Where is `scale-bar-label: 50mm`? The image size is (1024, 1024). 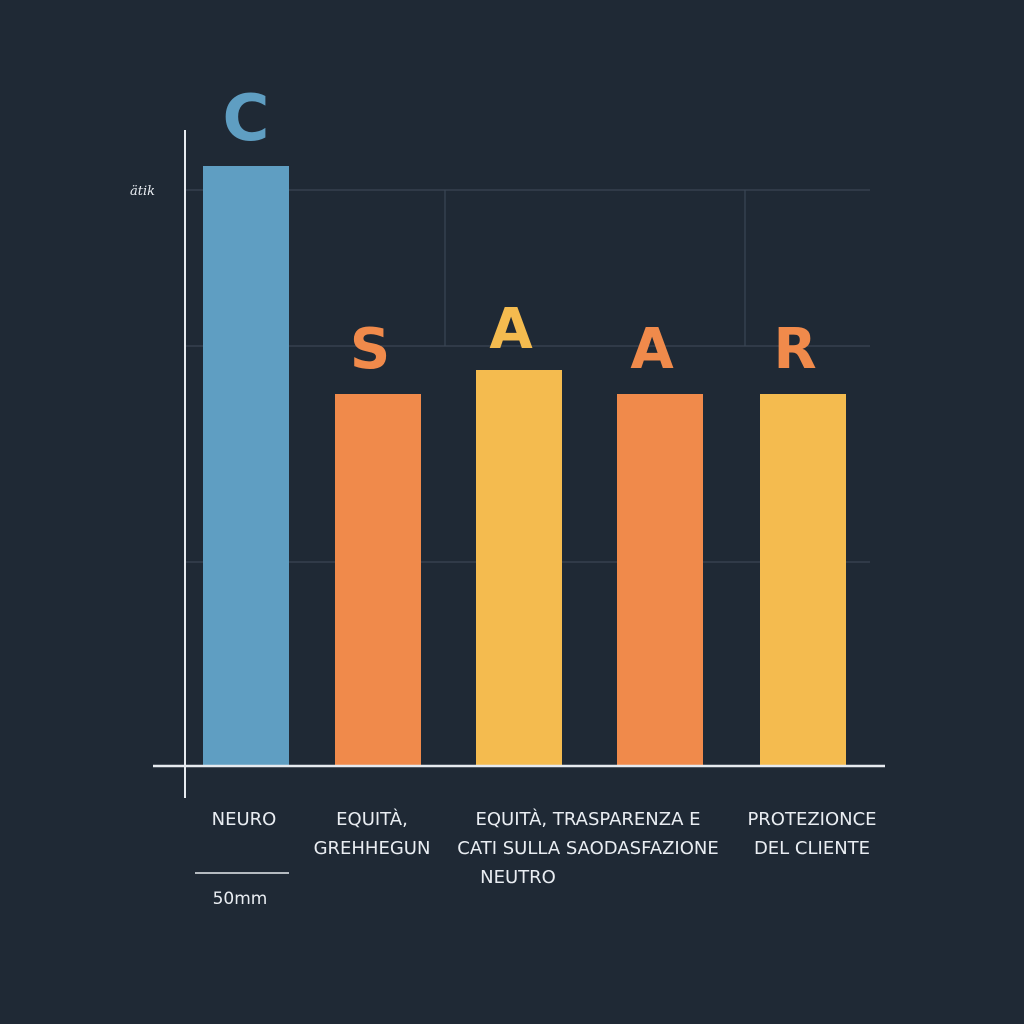
scale-bar-label: 50mm is located at coordinates (240, 899).